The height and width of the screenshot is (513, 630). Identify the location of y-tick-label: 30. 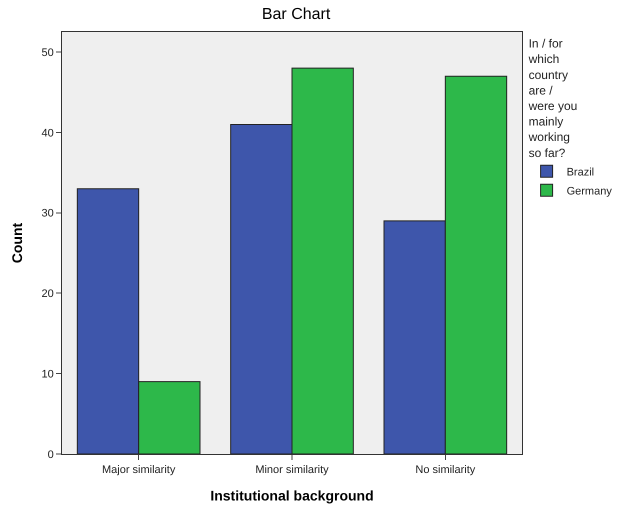
(48, 214).